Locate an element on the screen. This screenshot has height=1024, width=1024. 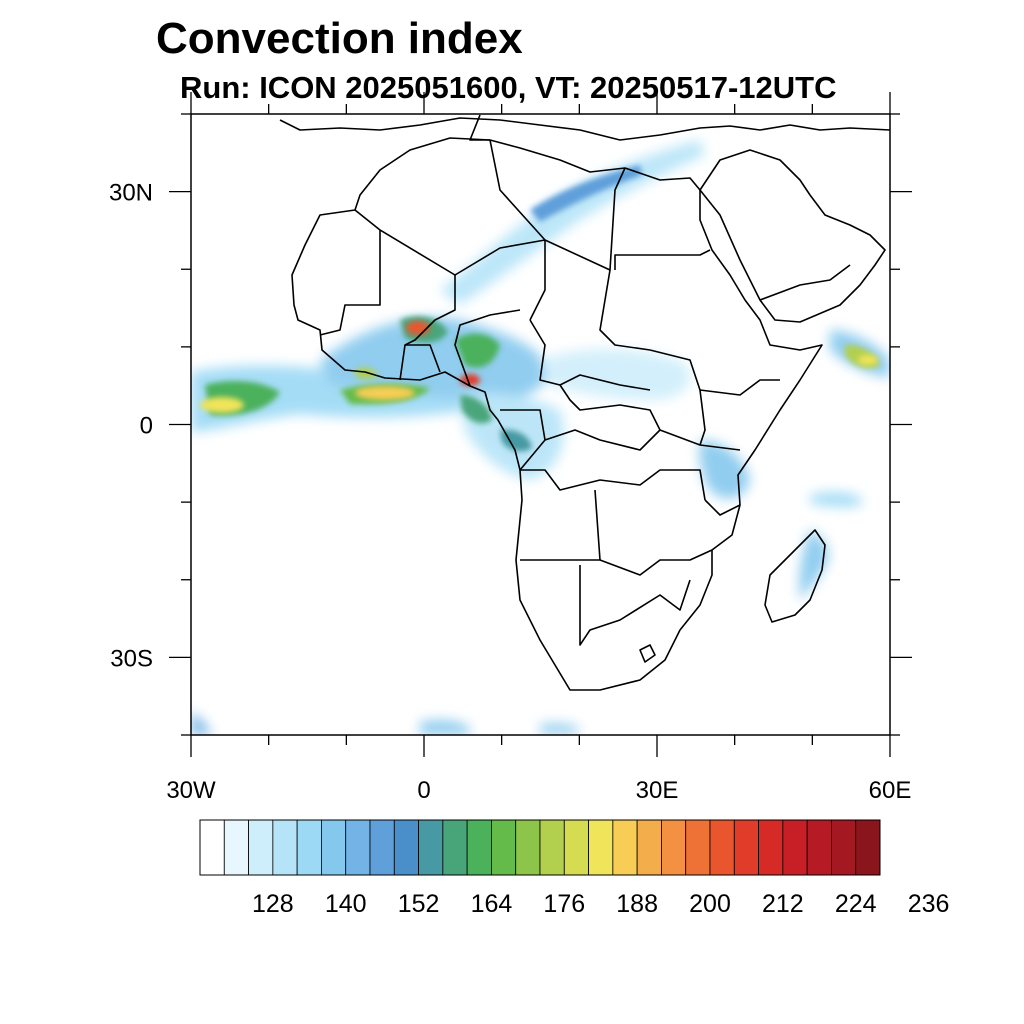
colorbar-tick-label: 152 is located at coordinates (419, 904).